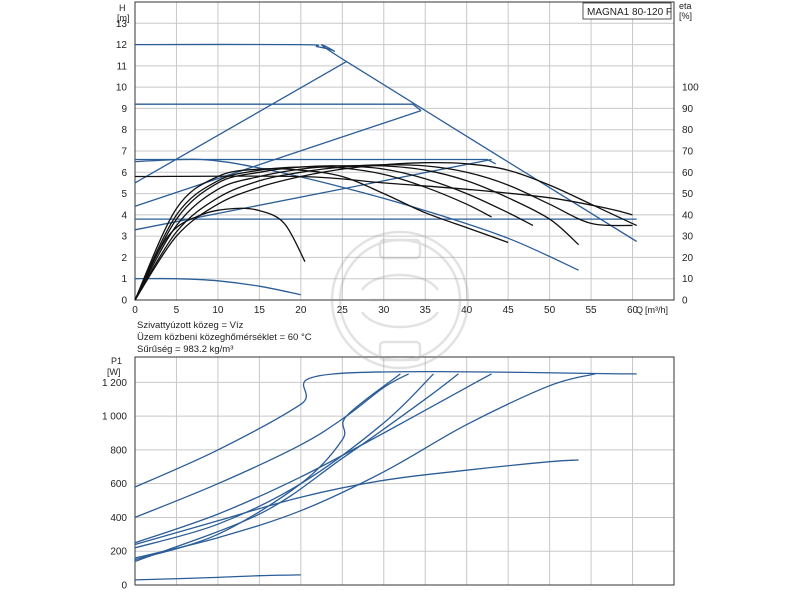 The height and width of the screenshot is (600, 800). I want to click on x-tick-label: 5, so click(177, 310).